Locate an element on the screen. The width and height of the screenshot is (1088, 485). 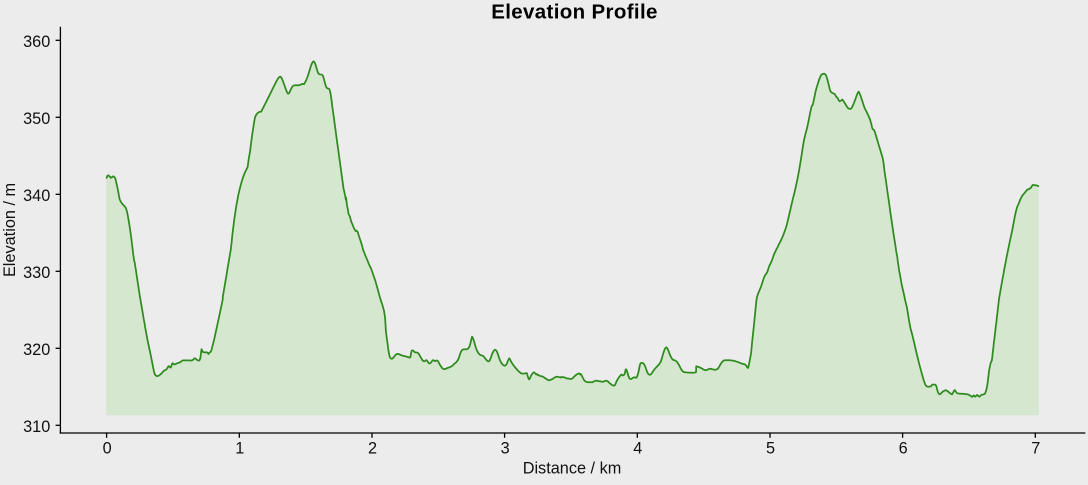
svg-text: 7 is located at coordinates (1035, 449).